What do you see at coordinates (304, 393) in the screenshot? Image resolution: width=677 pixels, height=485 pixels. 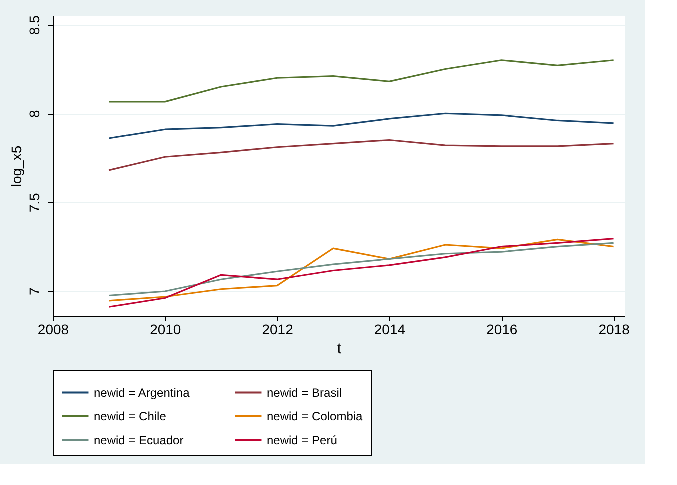 I see `legend-label: newid = Brasil` at bounding box center [304, 393].